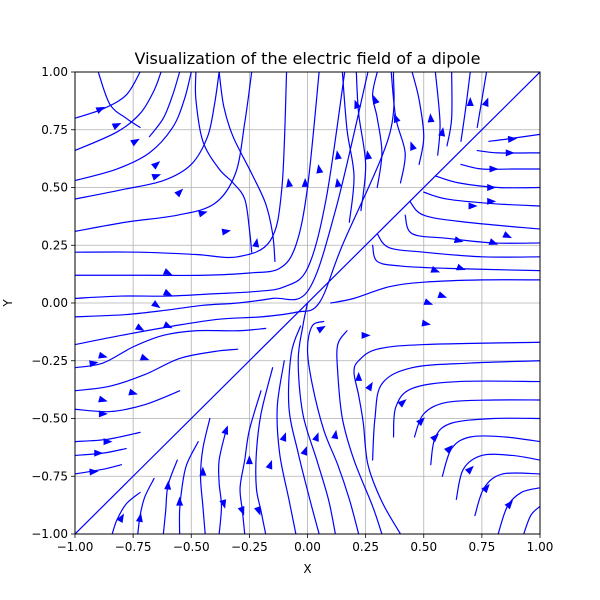 The height and width of the screenshot is (600, 600). I want to click on x-tick-label: 0.50, so click(423, 547).